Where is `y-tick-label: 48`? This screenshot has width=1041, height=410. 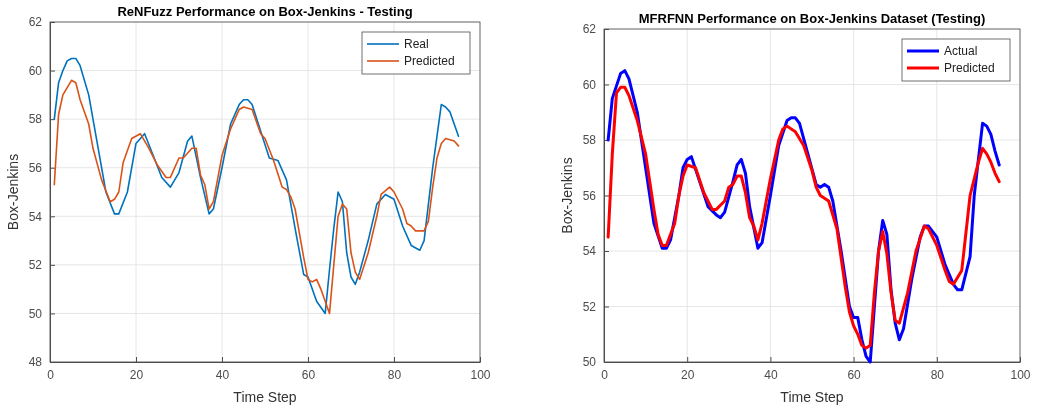
y-tick-label: 48 is located at coordinates (35, 362).